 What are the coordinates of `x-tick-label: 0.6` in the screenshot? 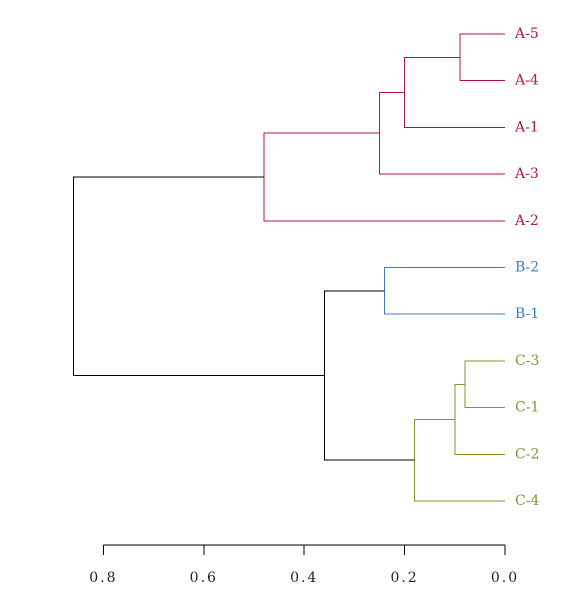 It's located at (204, 578).